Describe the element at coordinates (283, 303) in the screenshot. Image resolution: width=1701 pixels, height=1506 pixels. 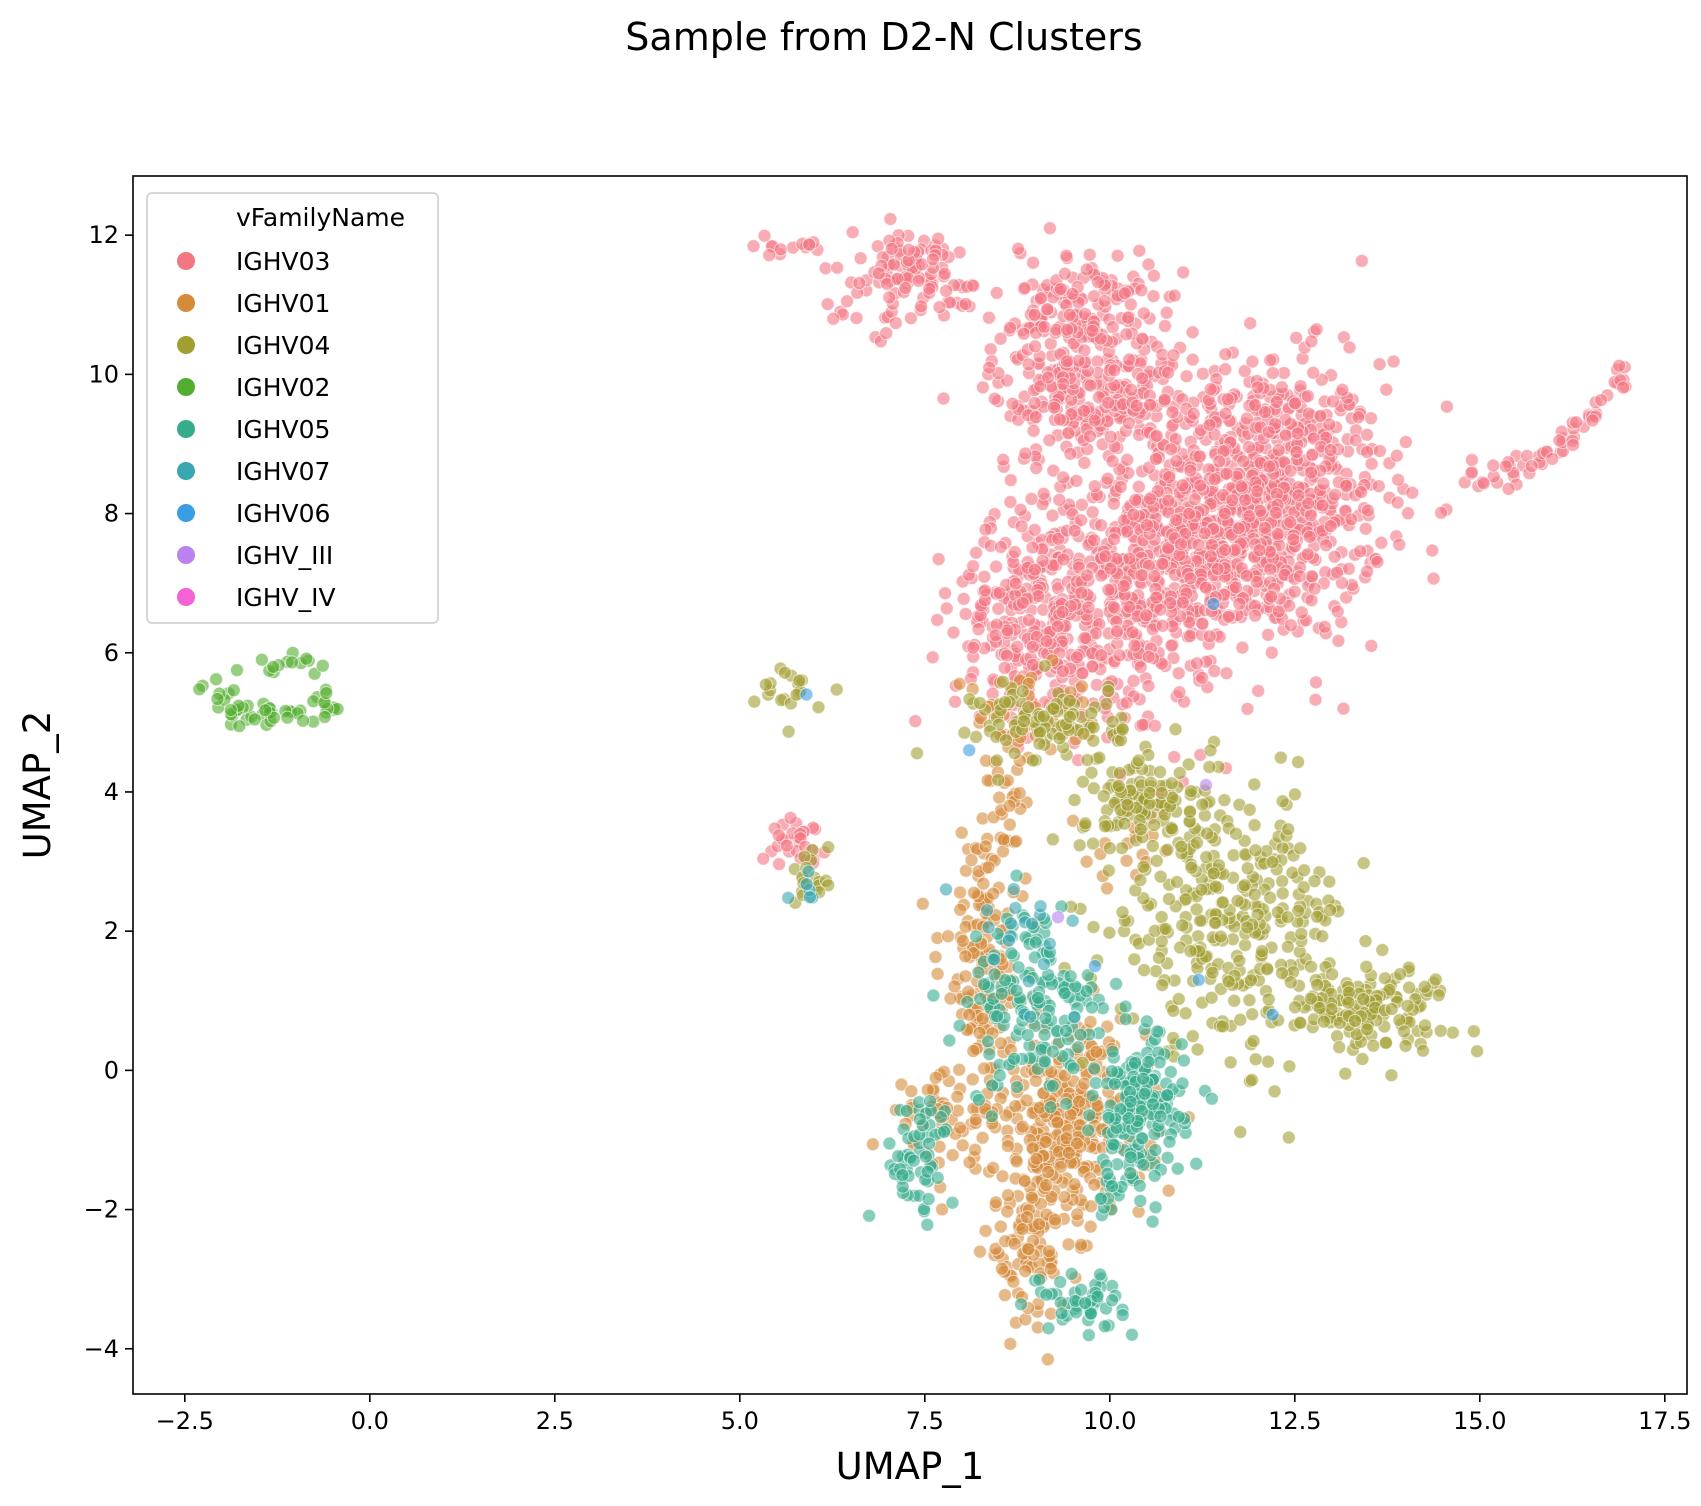
I see `legend-label: IGHV01` at that location.